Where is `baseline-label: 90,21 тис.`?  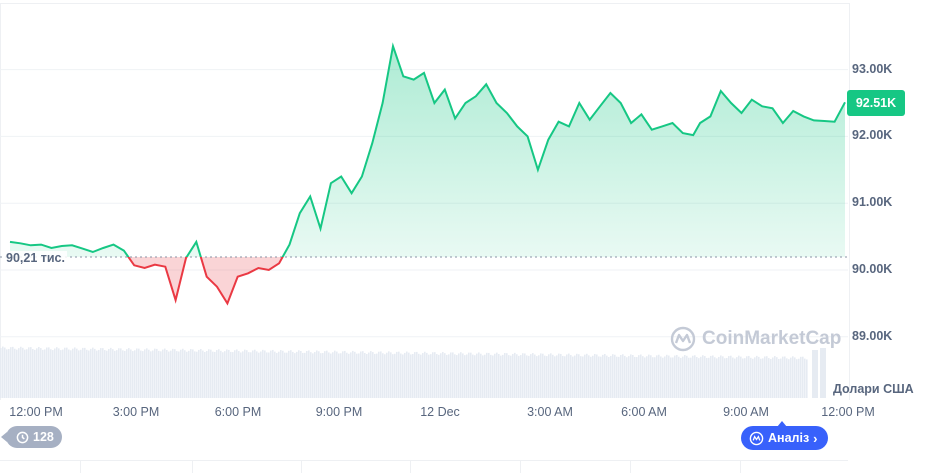
baseline-label: 90,21 тис. is located at coordinates (35, 258).